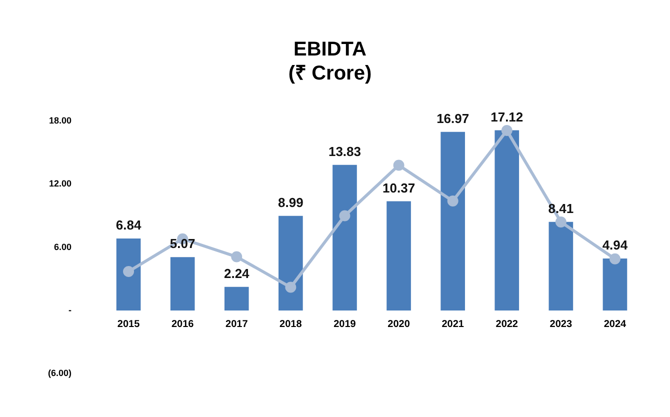  I want to click on data-label: 2.24, so click(237, 273).